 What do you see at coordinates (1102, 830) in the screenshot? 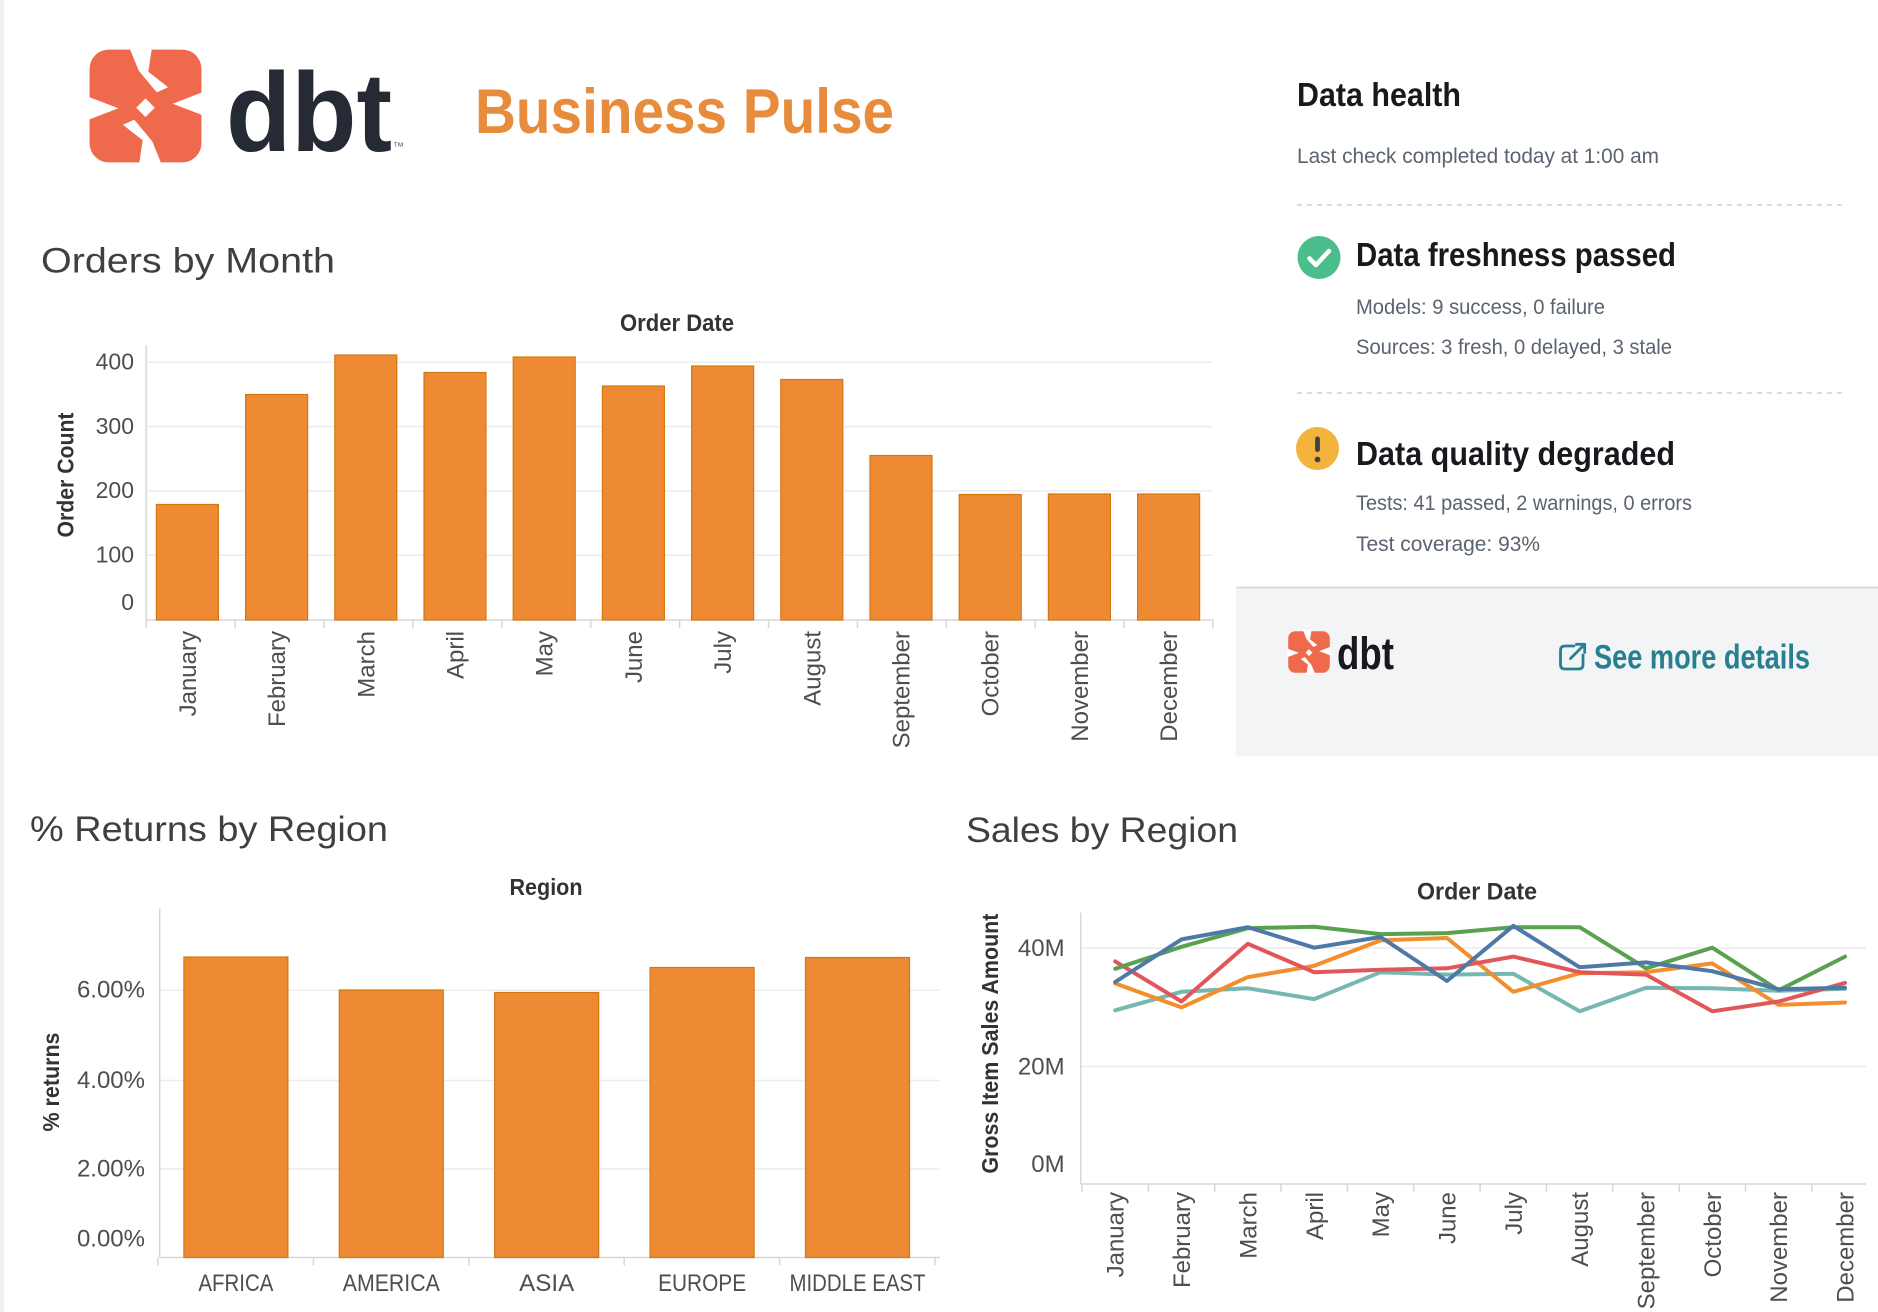
I see `svg-text: Sales by Region` at bounding box center [1102, 830].